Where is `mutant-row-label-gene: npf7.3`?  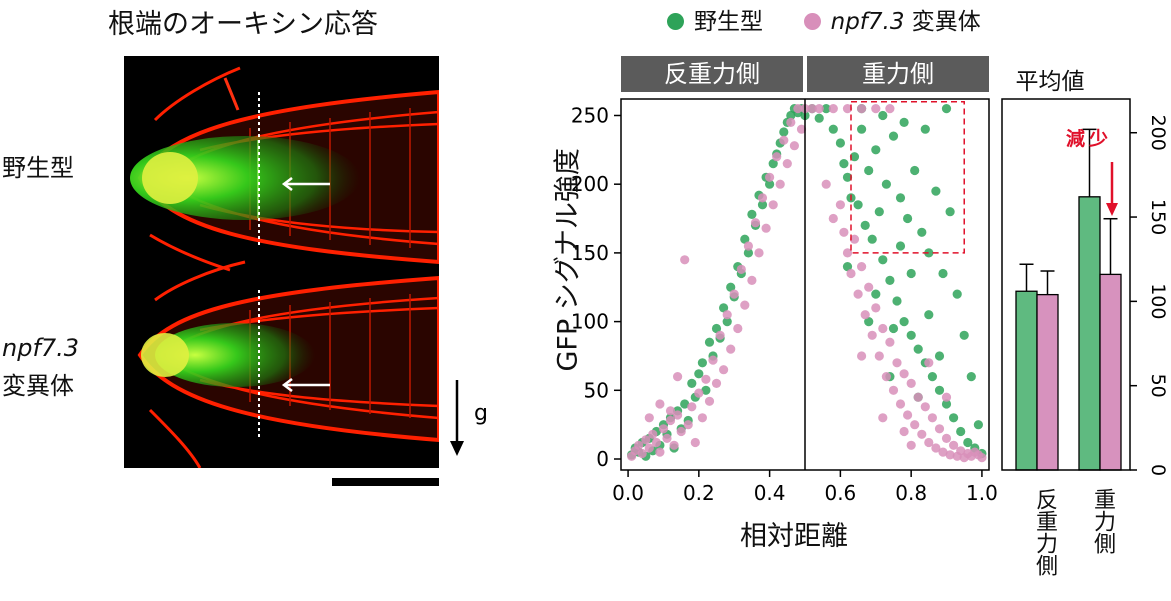
mutant-row-label-gene: npf7.3 is located at coordinates (40, 348).